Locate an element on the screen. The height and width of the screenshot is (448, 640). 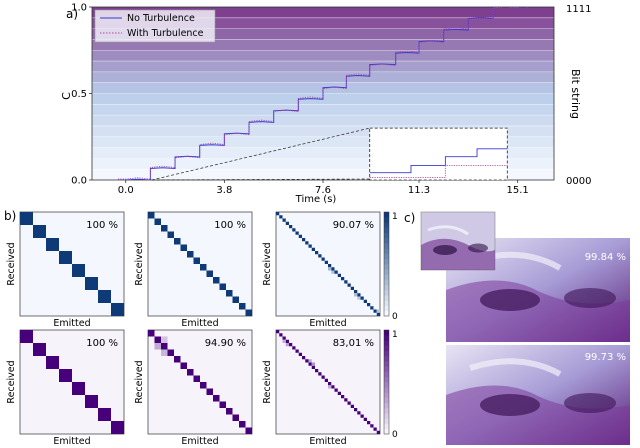
image-original-eye-right is located at coordinates (478, 248).